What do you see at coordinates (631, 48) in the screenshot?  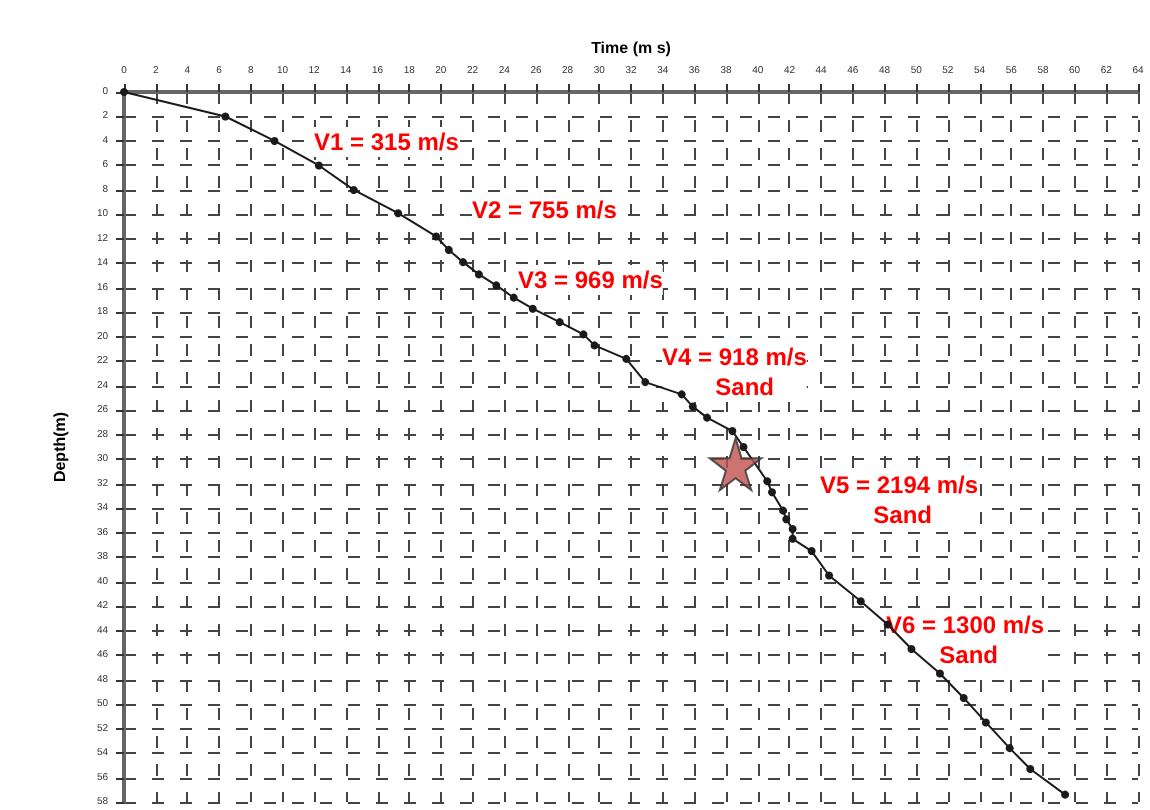 I see `x-axis-title: Time (m s)` at bounding box center [631, 48].